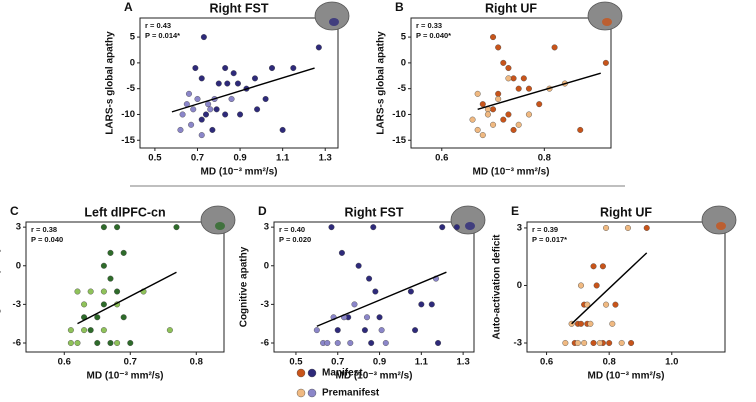  What do you see at coordinates (404, 37) in the screenshot?
I see `y-tick-label: 5` at bounding box center [404, 37].